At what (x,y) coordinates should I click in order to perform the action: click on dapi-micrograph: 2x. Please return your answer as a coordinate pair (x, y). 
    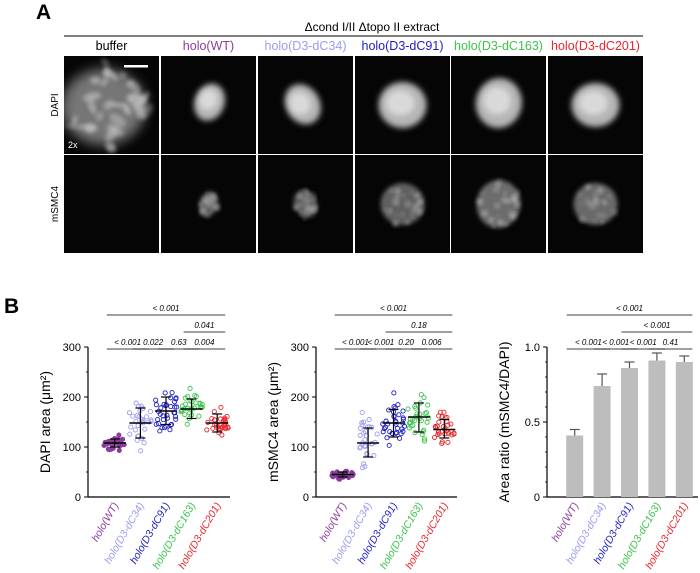
    Looking at the image, I should click on (111, 105).